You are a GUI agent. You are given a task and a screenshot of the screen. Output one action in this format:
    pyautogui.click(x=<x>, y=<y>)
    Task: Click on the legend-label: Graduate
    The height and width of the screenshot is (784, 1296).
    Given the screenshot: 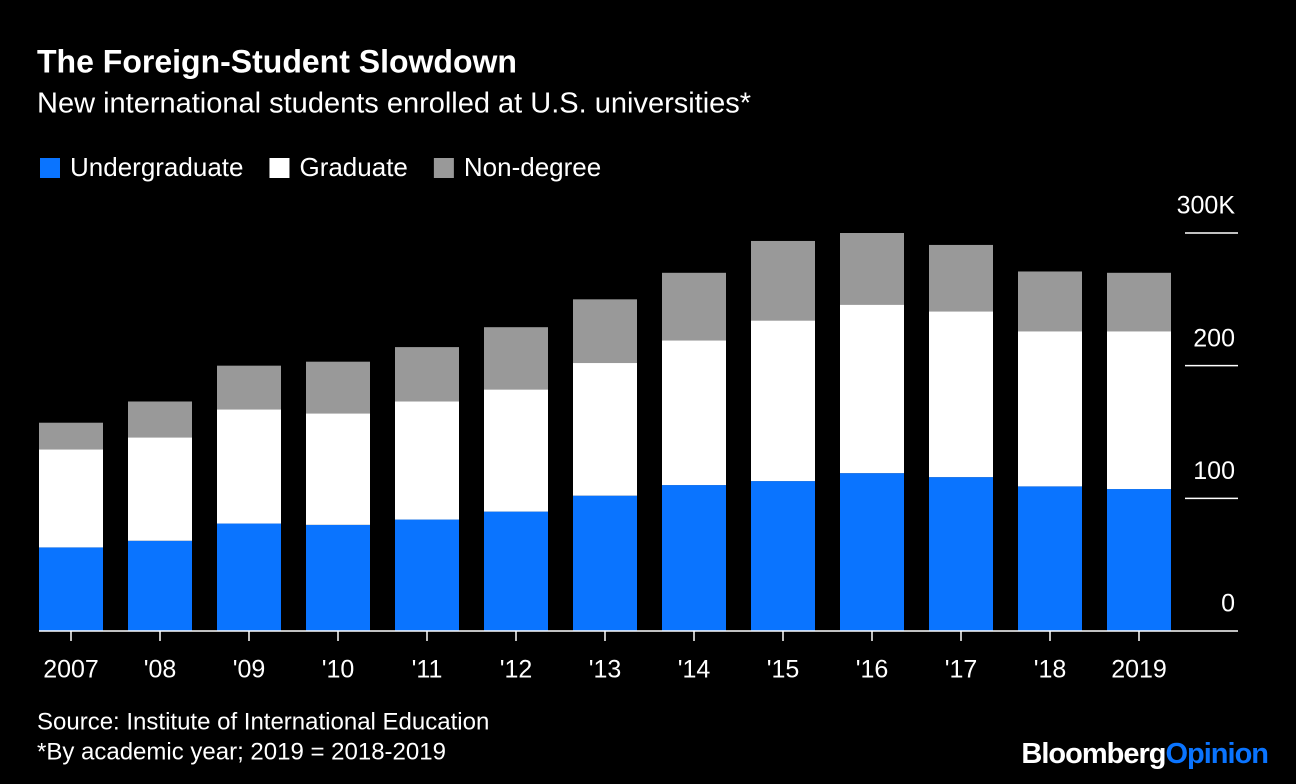 What is the action you would take?
    pyautogui.click(x=353, y=167)
    